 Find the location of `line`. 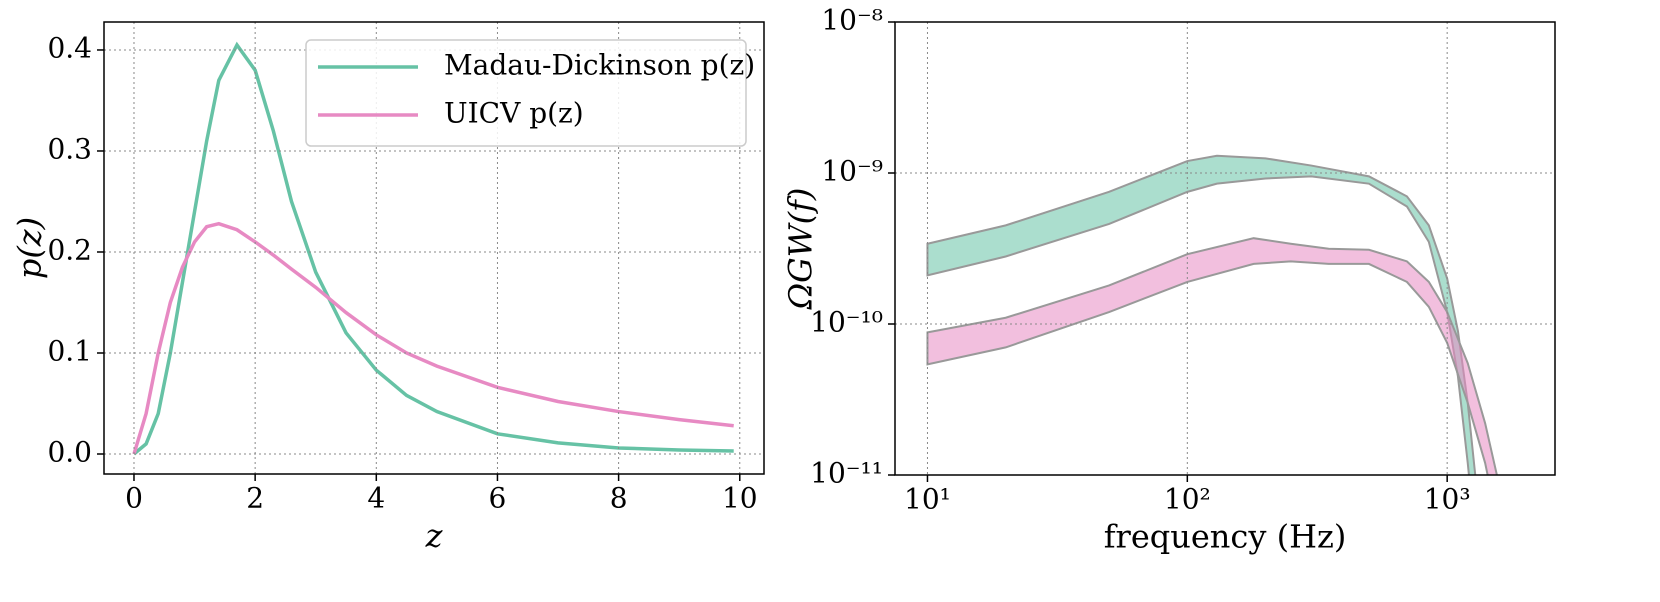

line is located at coordinates (433, 338).